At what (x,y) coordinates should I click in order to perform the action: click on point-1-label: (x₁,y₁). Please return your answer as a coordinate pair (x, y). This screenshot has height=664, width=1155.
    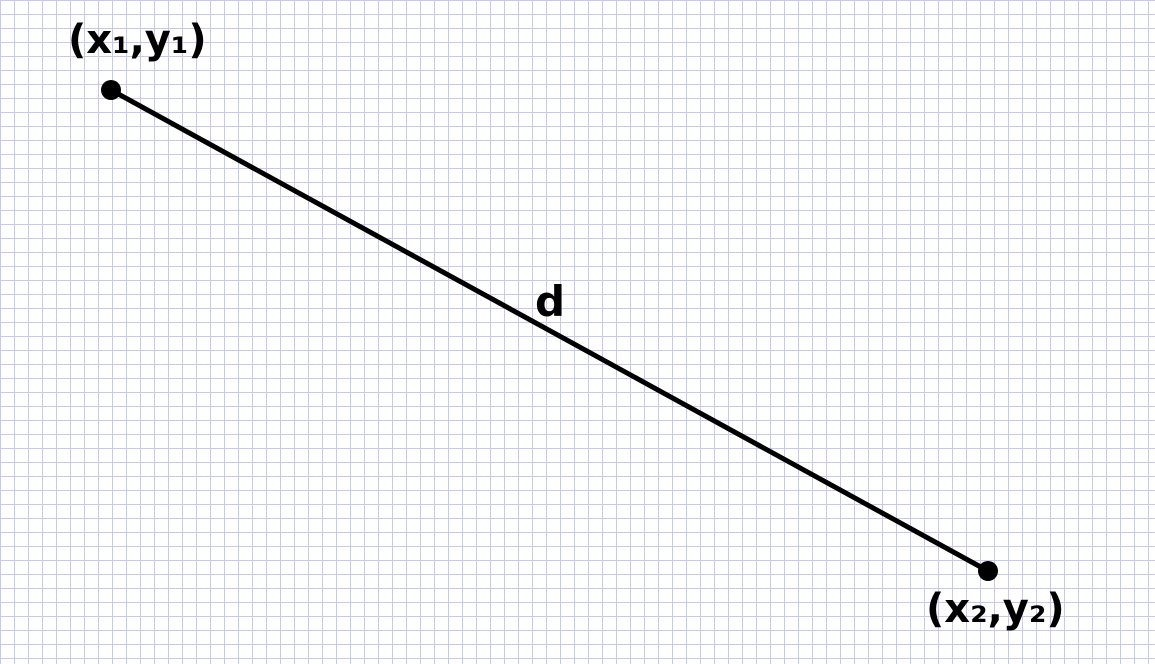
    Looking at the image, I should click on (137, 40).